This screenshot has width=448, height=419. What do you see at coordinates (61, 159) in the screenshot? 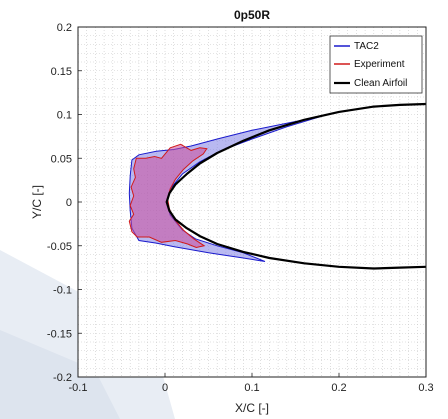
I see `y-tick-label: 0.05` at bounding box center [61, 159].